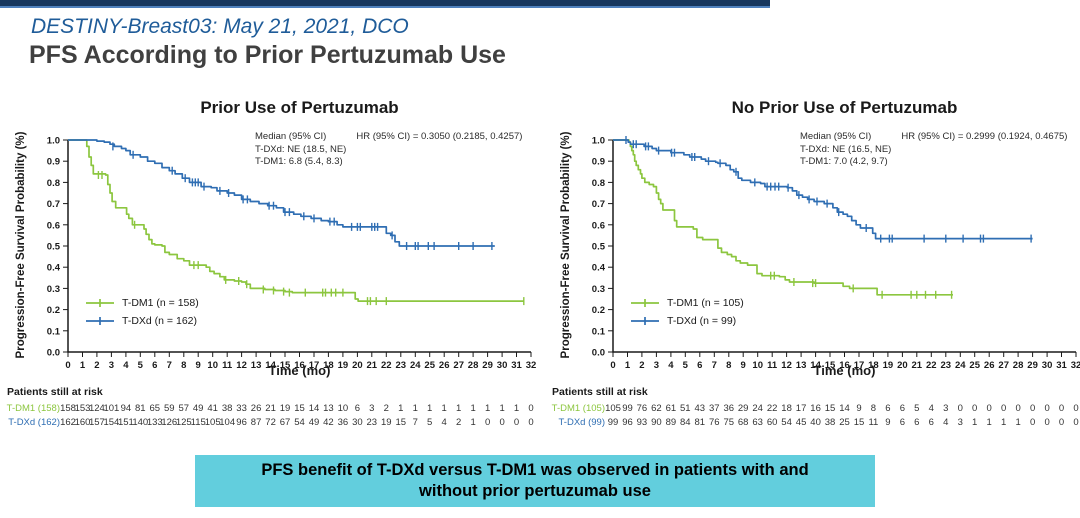 This screenshot has width=1080, height=518. What do you see at coordinates (772, 422) in the screenshot?
I see `risk-count: 60` at bounding box center [772, 422].